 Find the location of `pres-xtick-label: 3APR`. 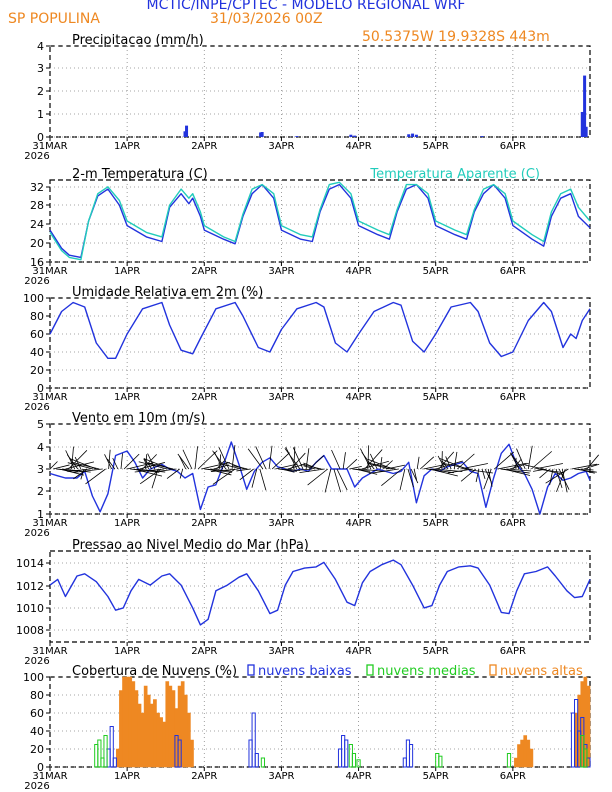

pres-xtick-label: 3APR is located at coordinates (281, 651).